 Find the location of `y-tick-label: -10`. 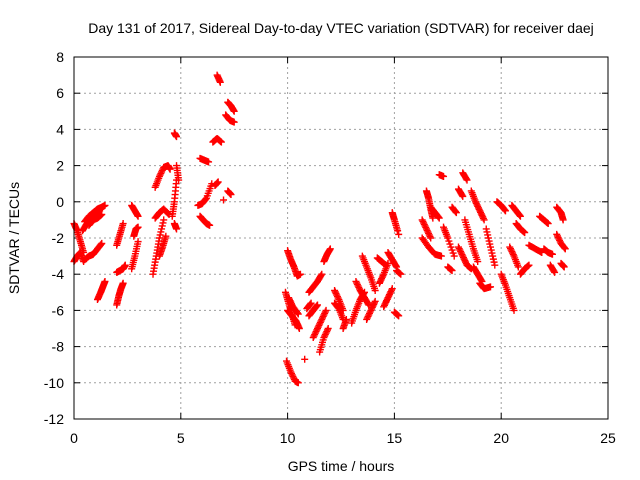

y-tick-label: -10 is located at coordinates (54, 383).